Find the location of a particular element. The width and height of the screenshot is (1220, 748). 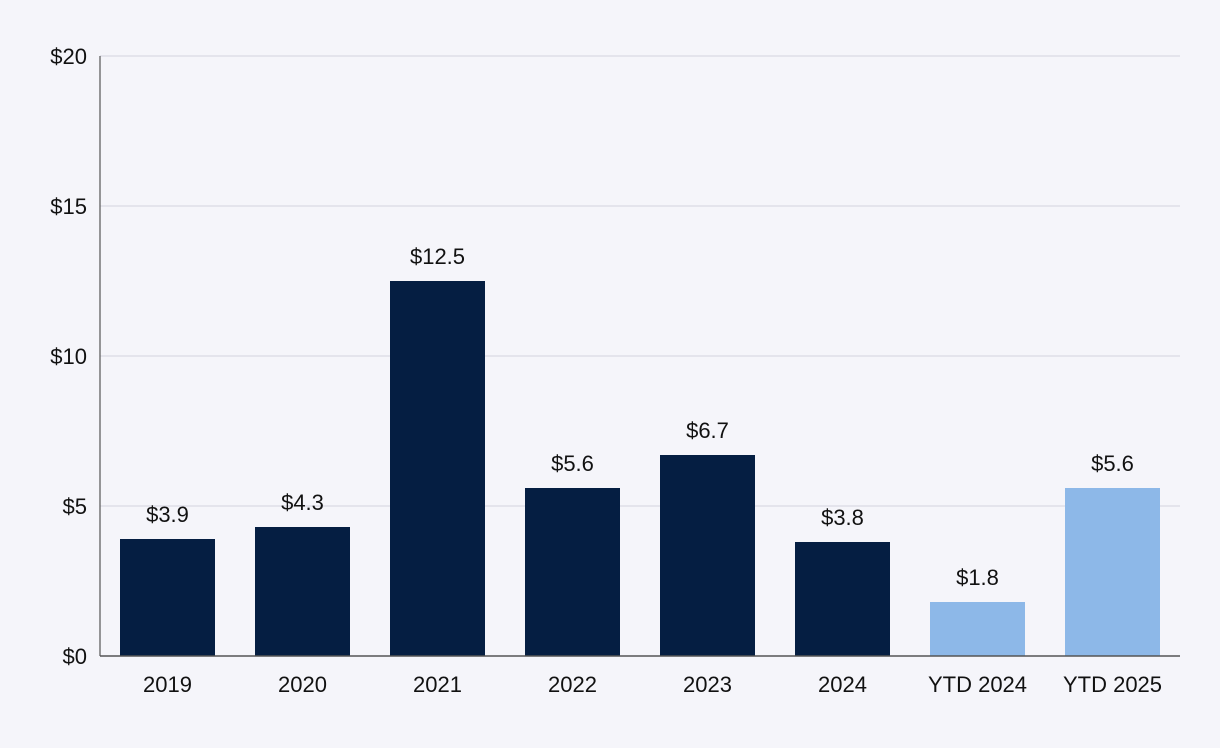

x-axis-ticks: 2019 2020 2021 2022 2023 2024 YTD 2024 YTD 2025 is located at coordinates (652, 684).